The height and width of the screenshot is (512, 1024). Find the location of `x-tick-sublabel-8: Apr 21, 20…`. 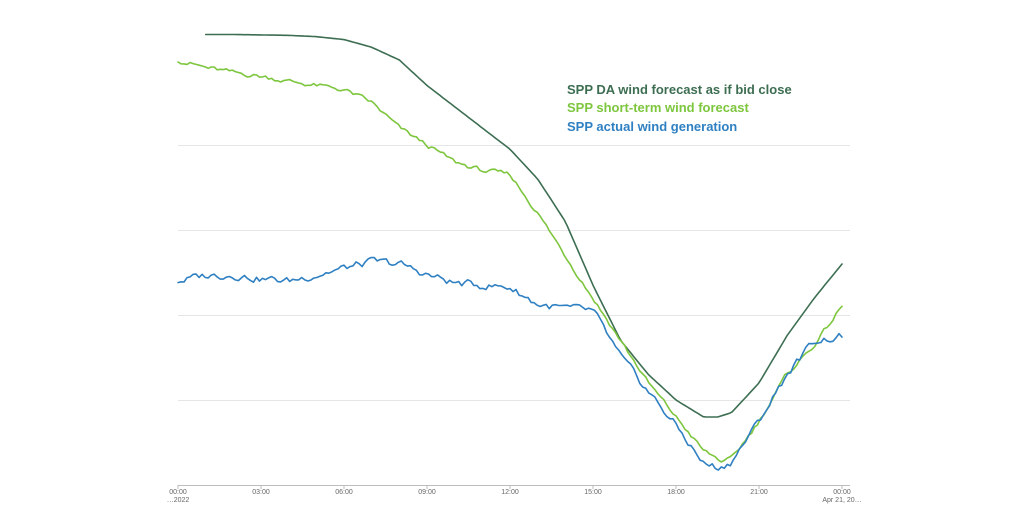

x-tick-sublabel-8: Apr 21, 20… is located at coordinates (841, 500).